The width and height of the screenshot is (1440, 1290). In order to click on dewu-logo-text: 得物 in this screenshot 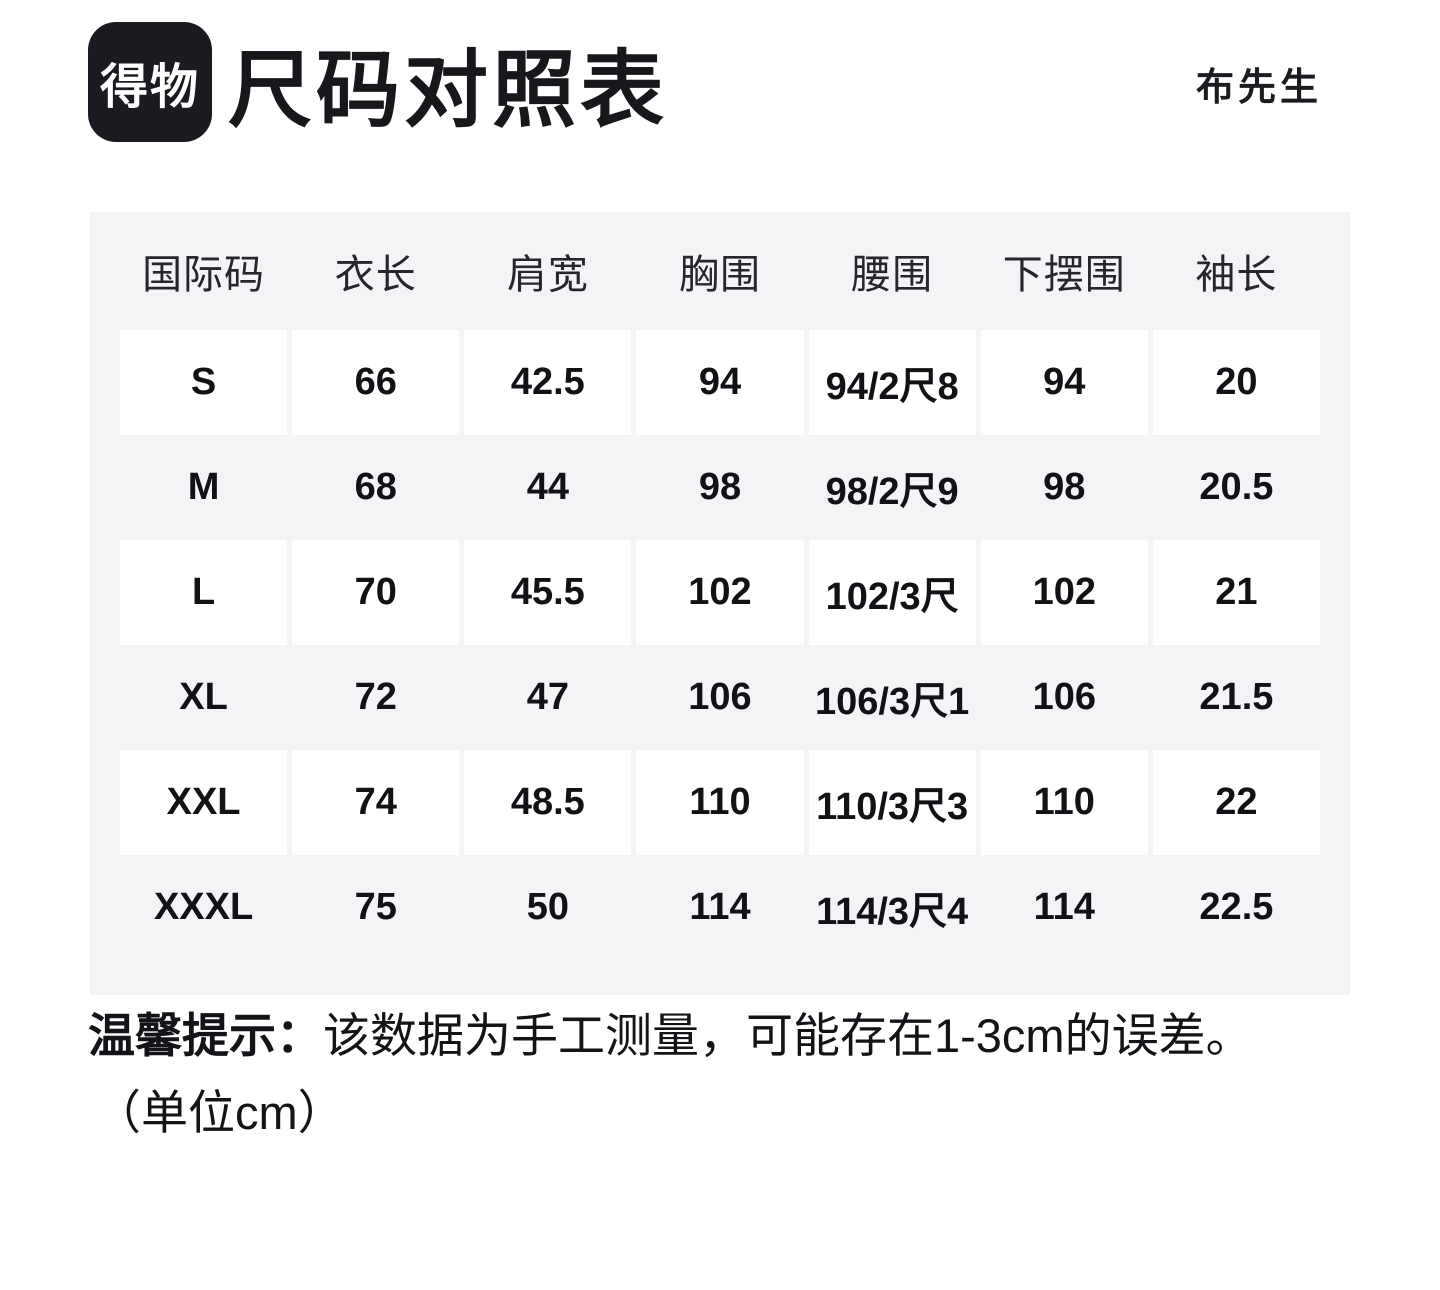, I will do `click(149, 87)`.